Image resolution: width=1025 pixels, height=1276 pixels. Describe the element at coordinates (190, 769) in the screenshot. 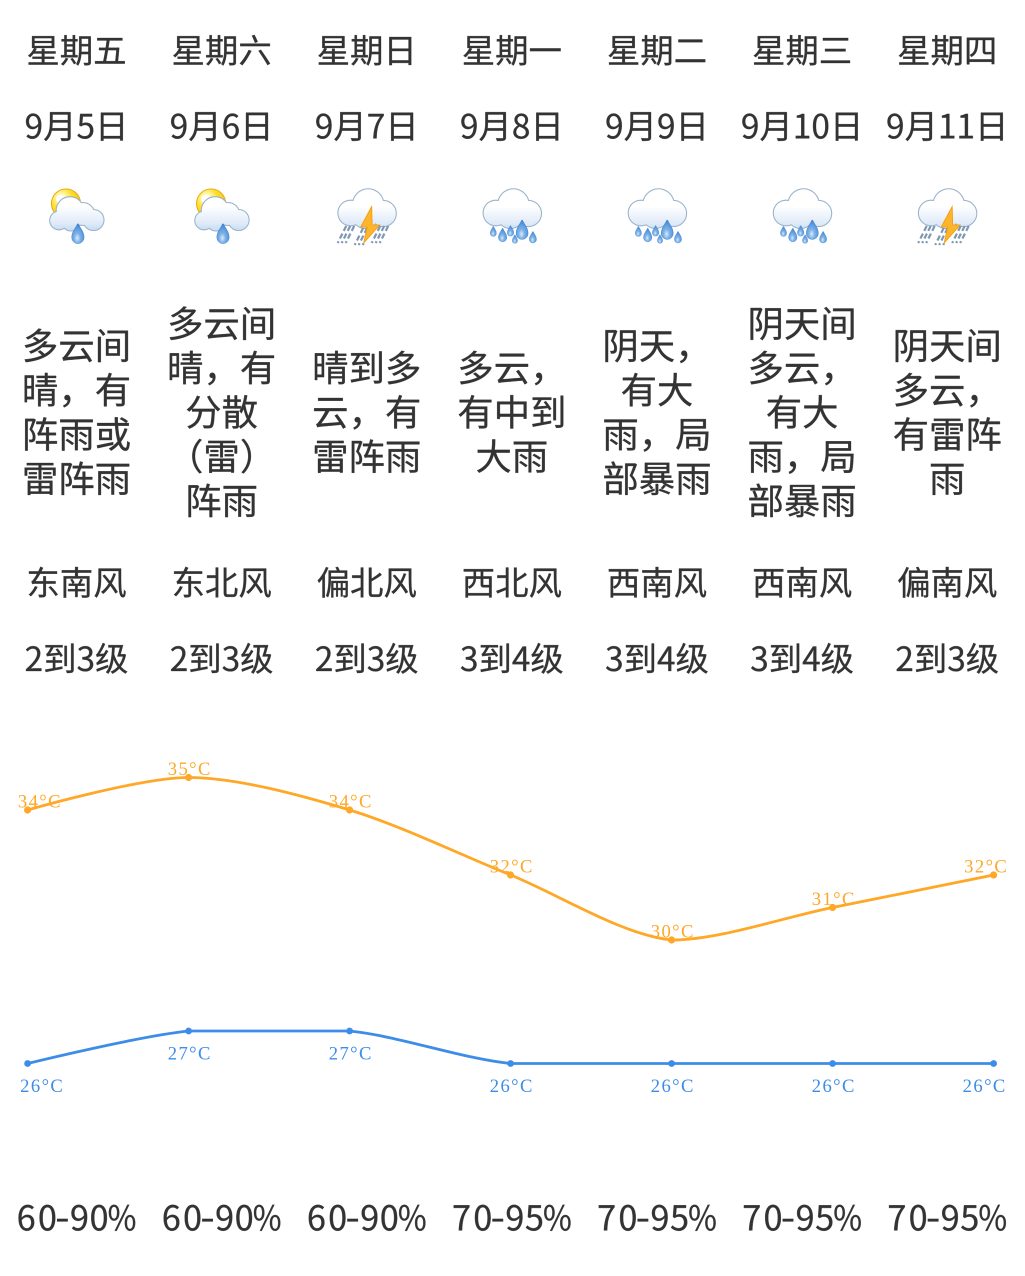

I see `svg-text: 35°C` at that location.